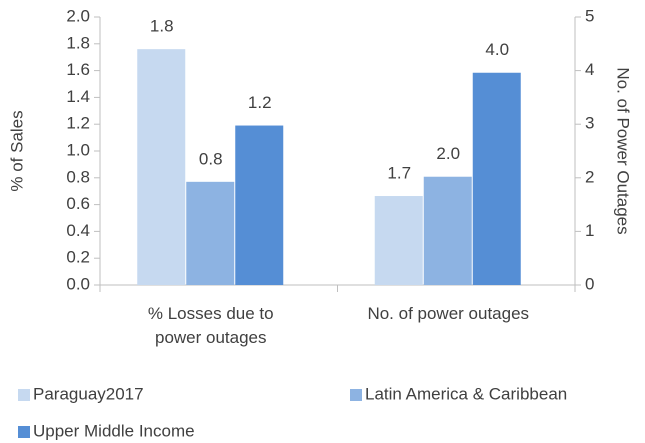  Describe the element at coordinates (448, 313) in the screenshot. I see `x-tick-label: No. of power outages` at that location.